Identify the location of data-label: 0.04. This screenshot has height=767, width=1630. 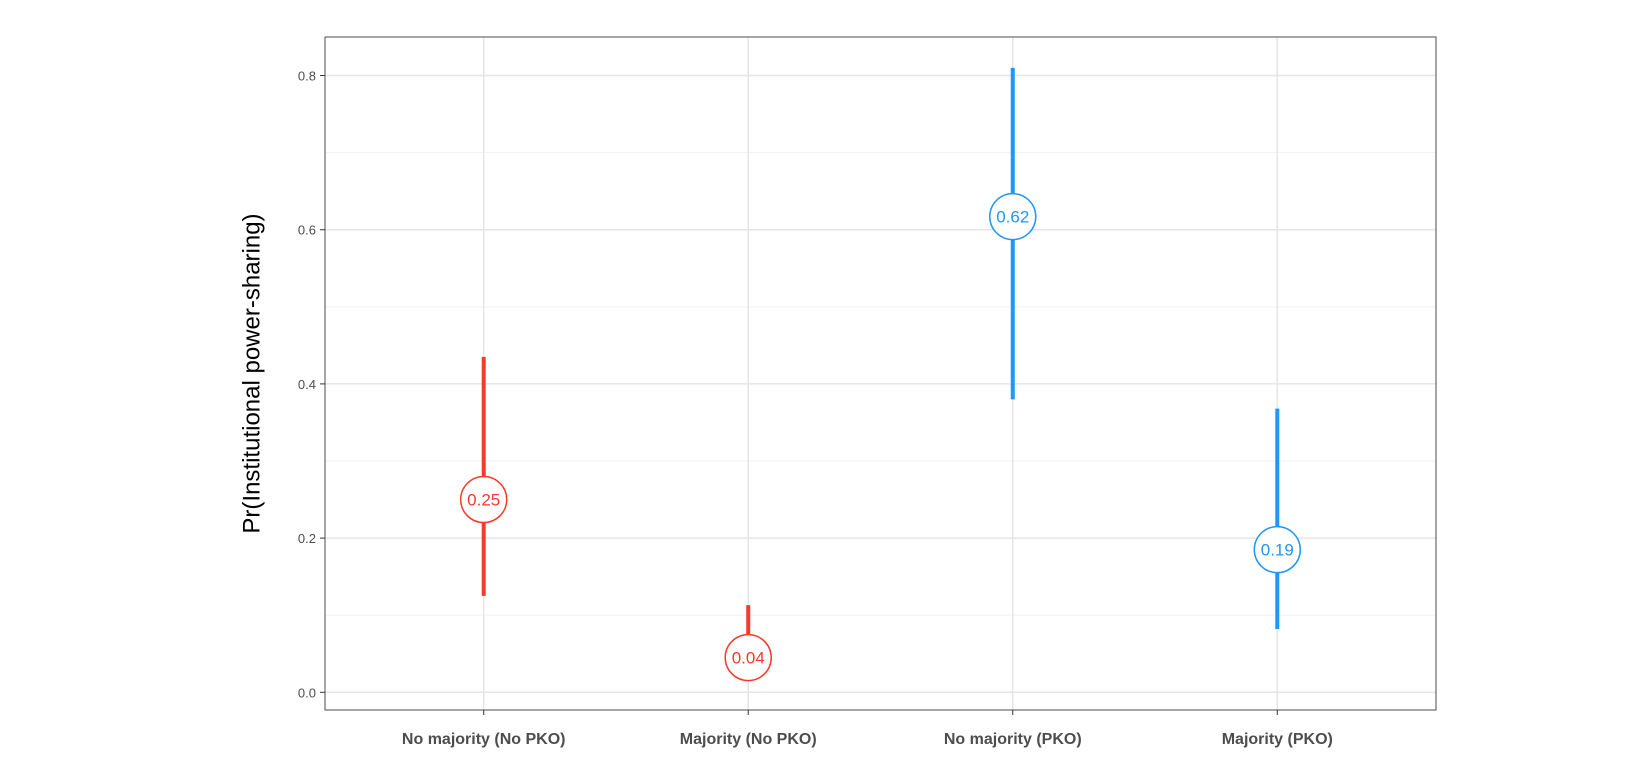
(748, 658).